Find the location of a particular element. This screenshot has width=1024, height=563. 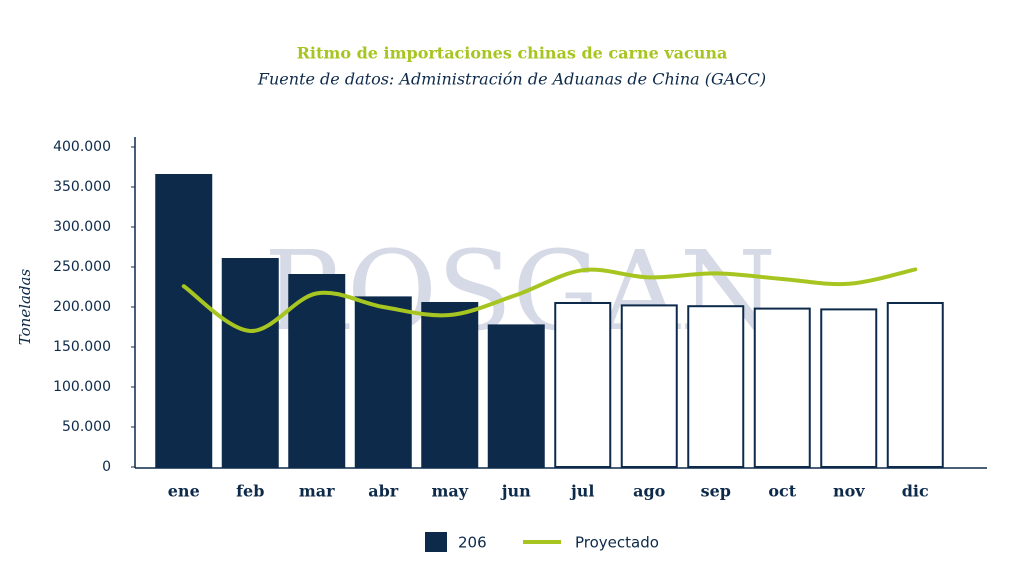

y-tick-label: 0 is located at coordinates (106, 467).